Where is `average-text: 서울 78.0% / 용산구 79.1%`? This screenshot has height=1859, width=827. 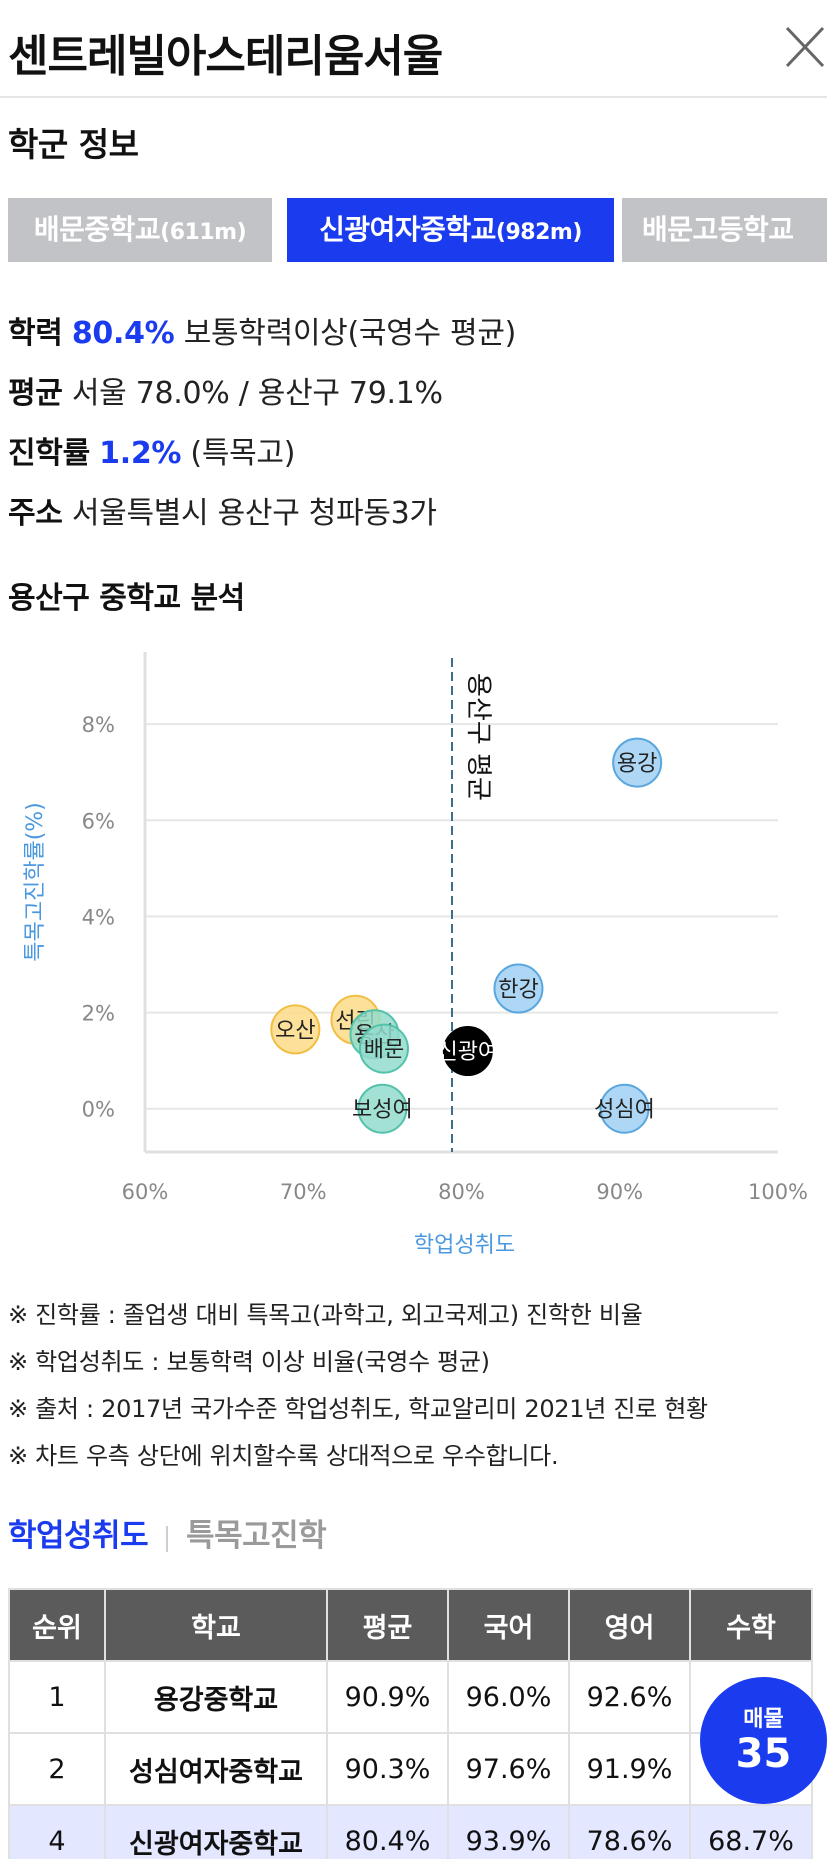
average-text: 서울 78.0% / 용산구 79.1% is located at coordinates (257, 393).